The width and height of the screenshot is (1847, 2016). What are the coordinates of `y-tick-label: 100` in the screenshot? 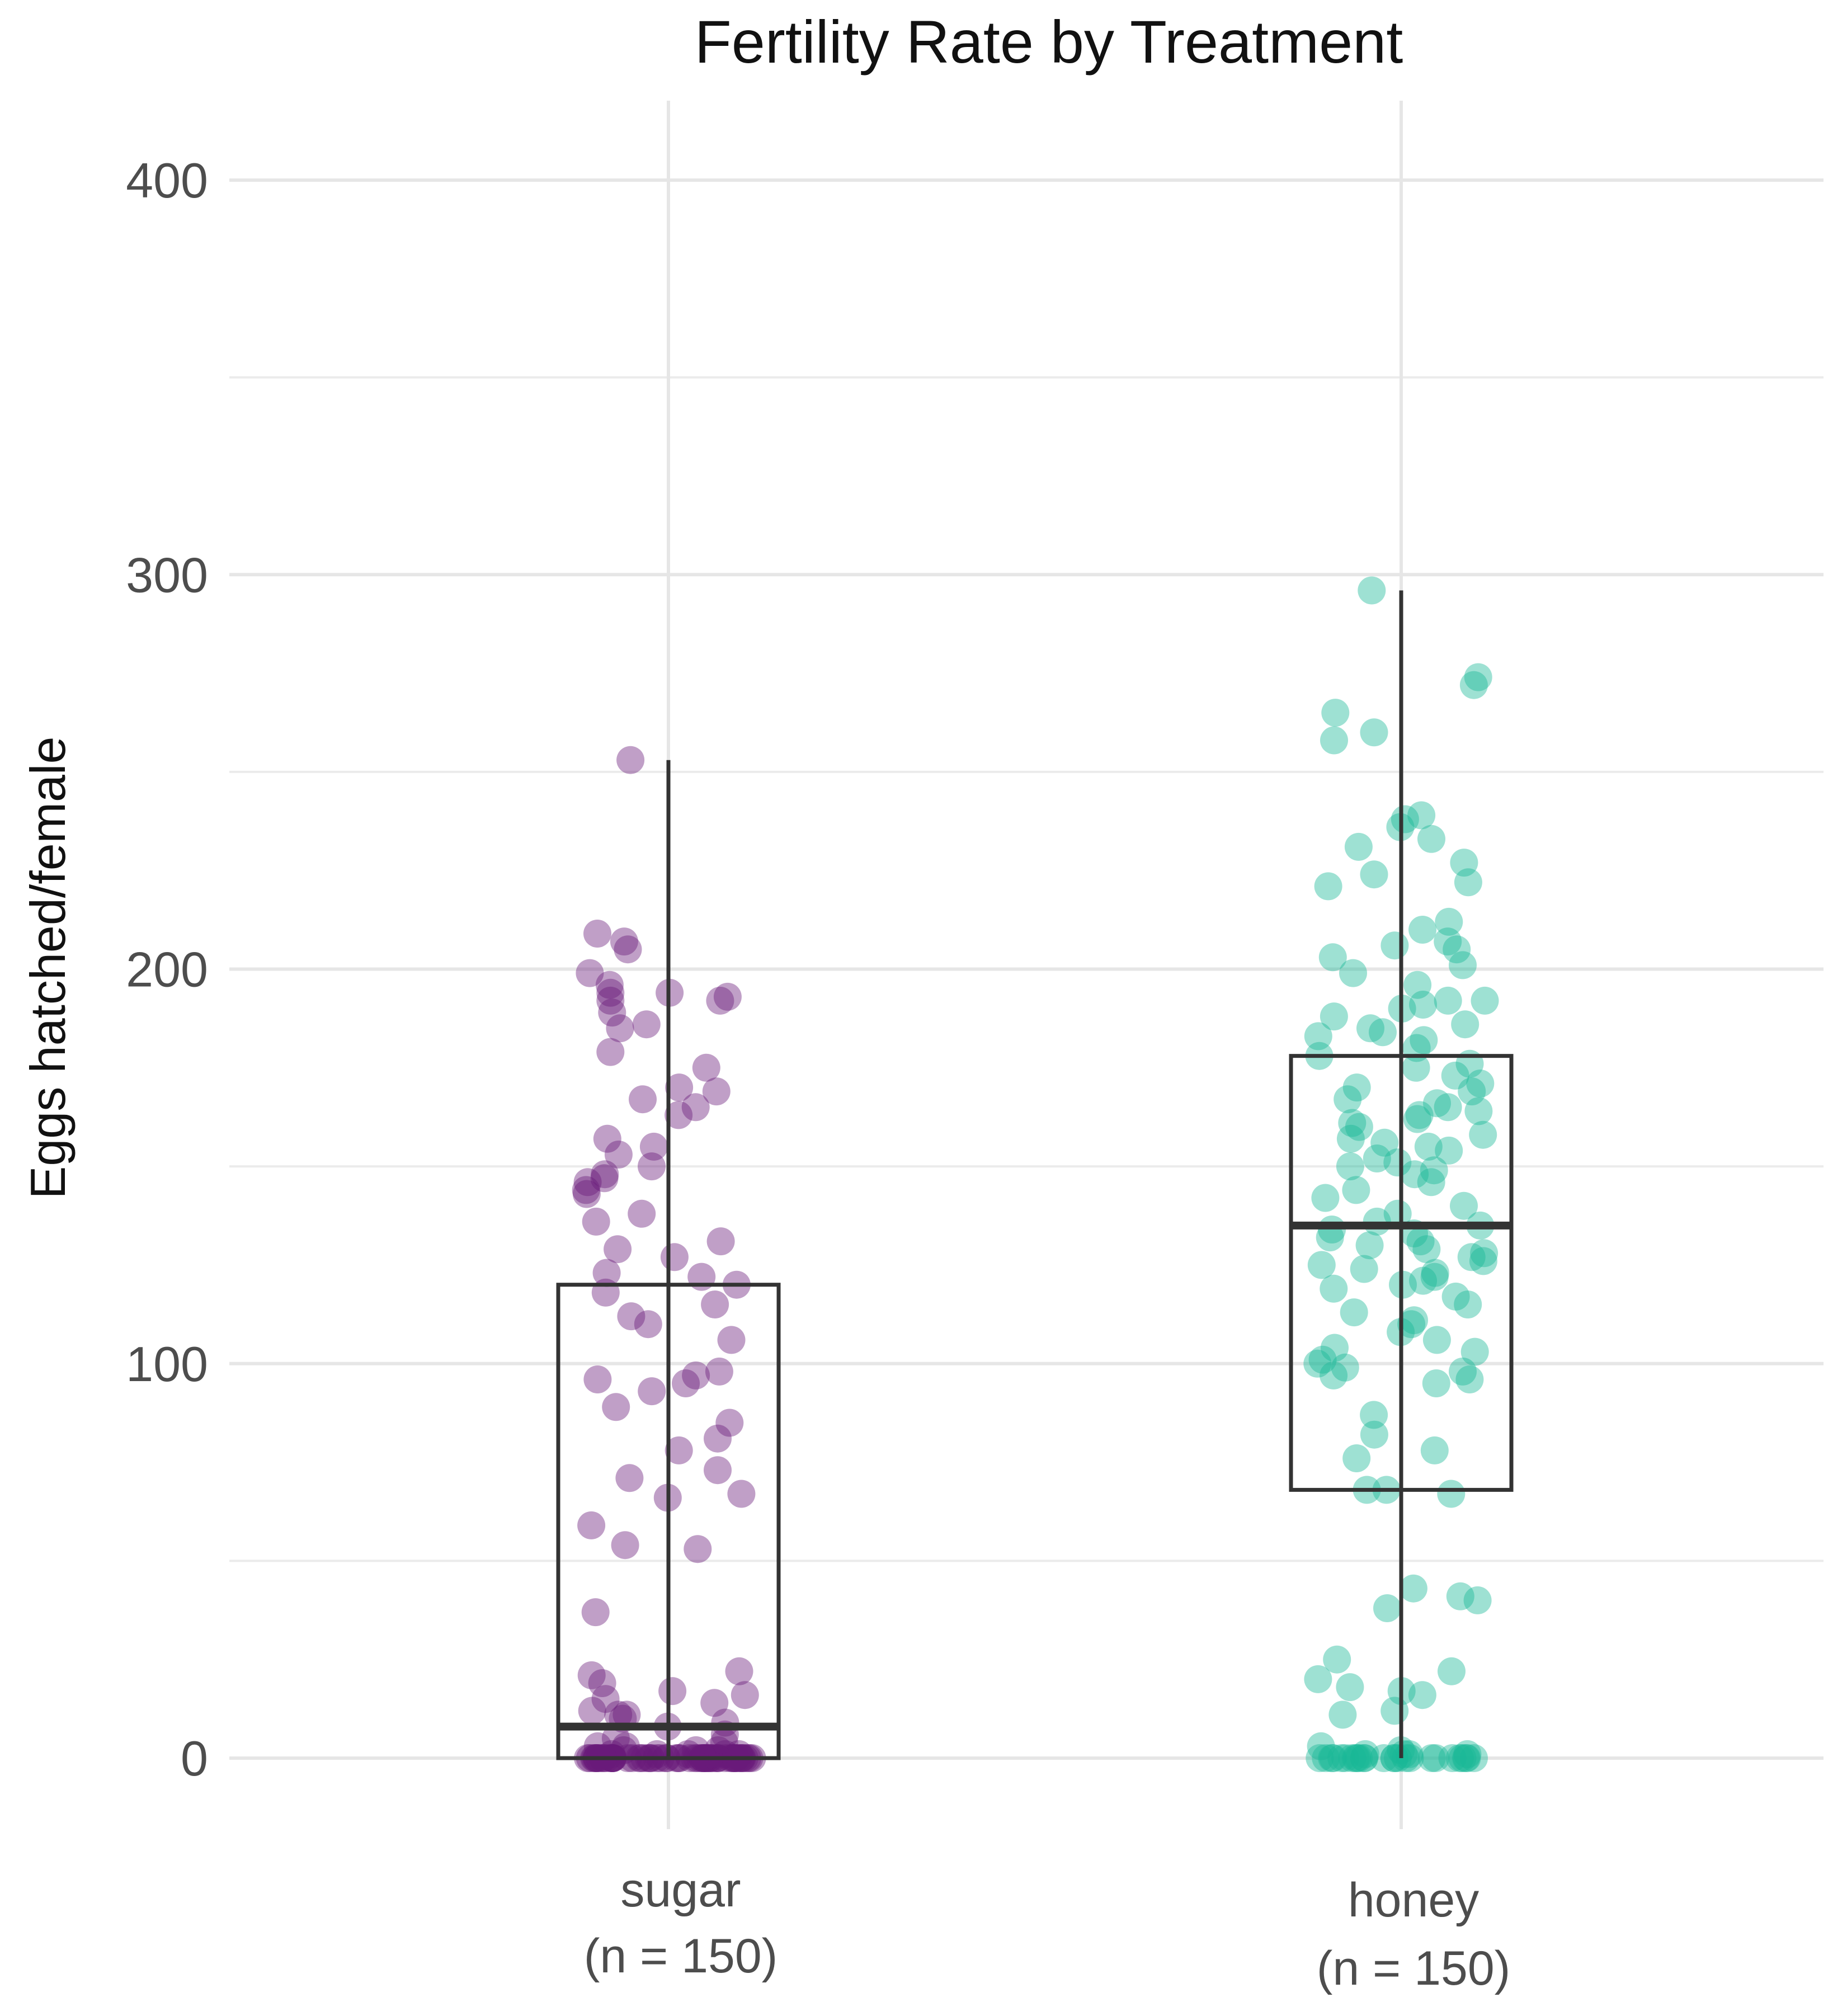 It's located at (167, 1364).